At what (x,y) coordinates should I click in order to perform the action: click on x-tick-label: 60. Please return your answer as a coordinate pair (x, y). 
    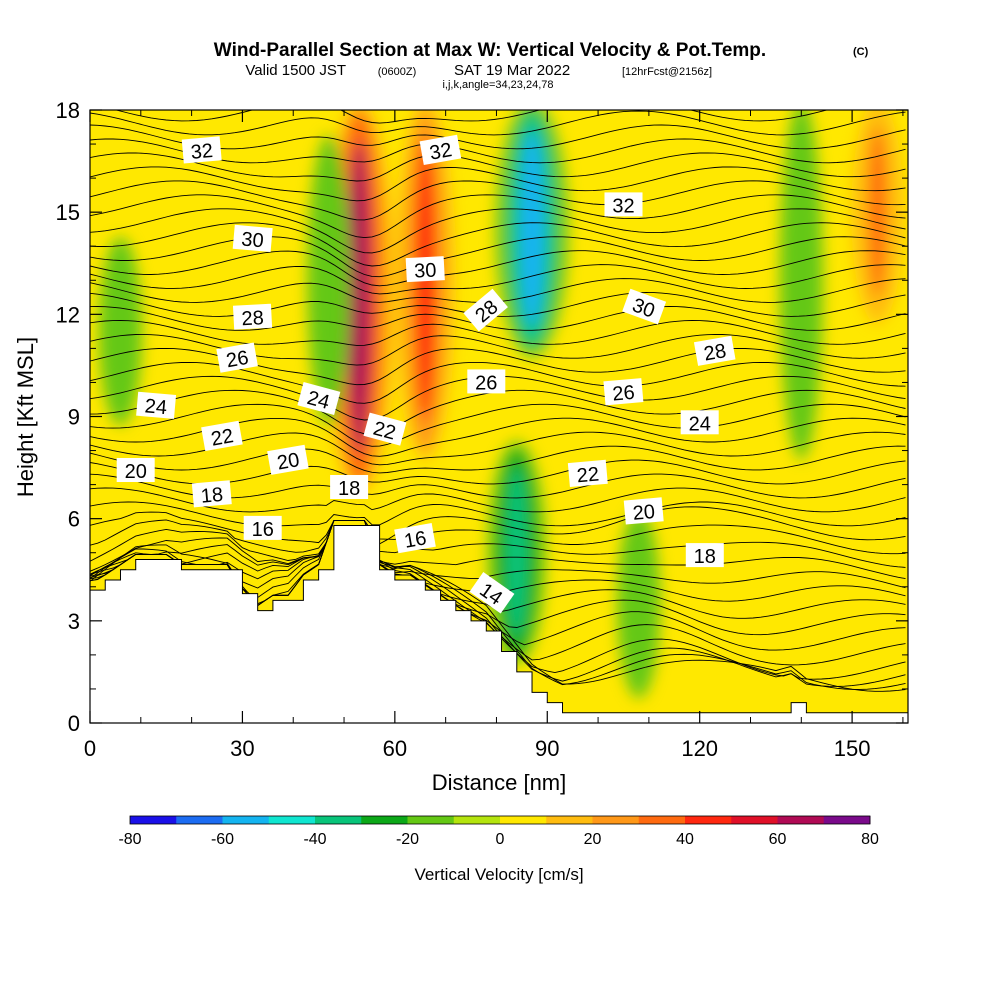
    Looking at the image, I should click on (395, 748).